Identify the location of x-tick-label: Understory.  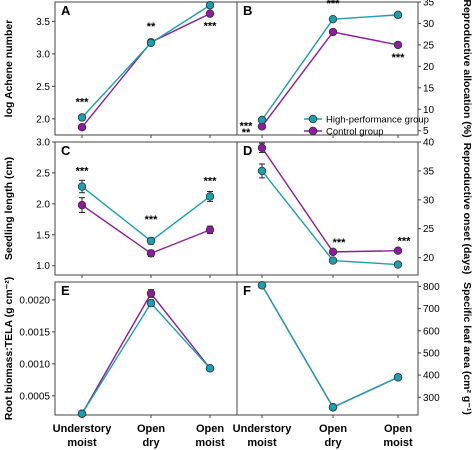
(83, 429).